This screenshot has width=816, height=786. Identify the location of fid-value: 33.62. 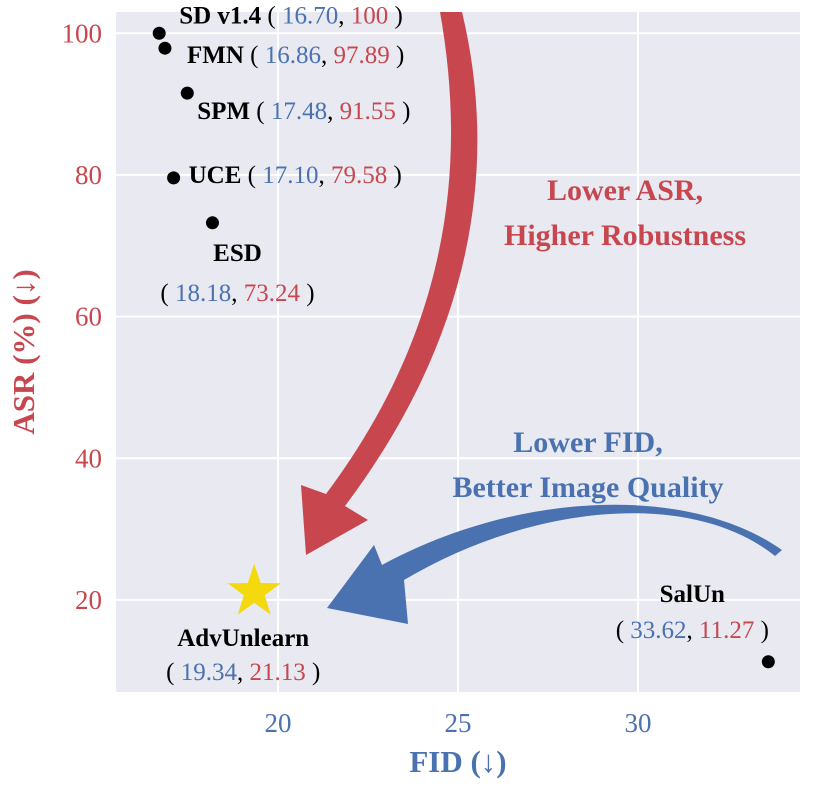
(658, 630).